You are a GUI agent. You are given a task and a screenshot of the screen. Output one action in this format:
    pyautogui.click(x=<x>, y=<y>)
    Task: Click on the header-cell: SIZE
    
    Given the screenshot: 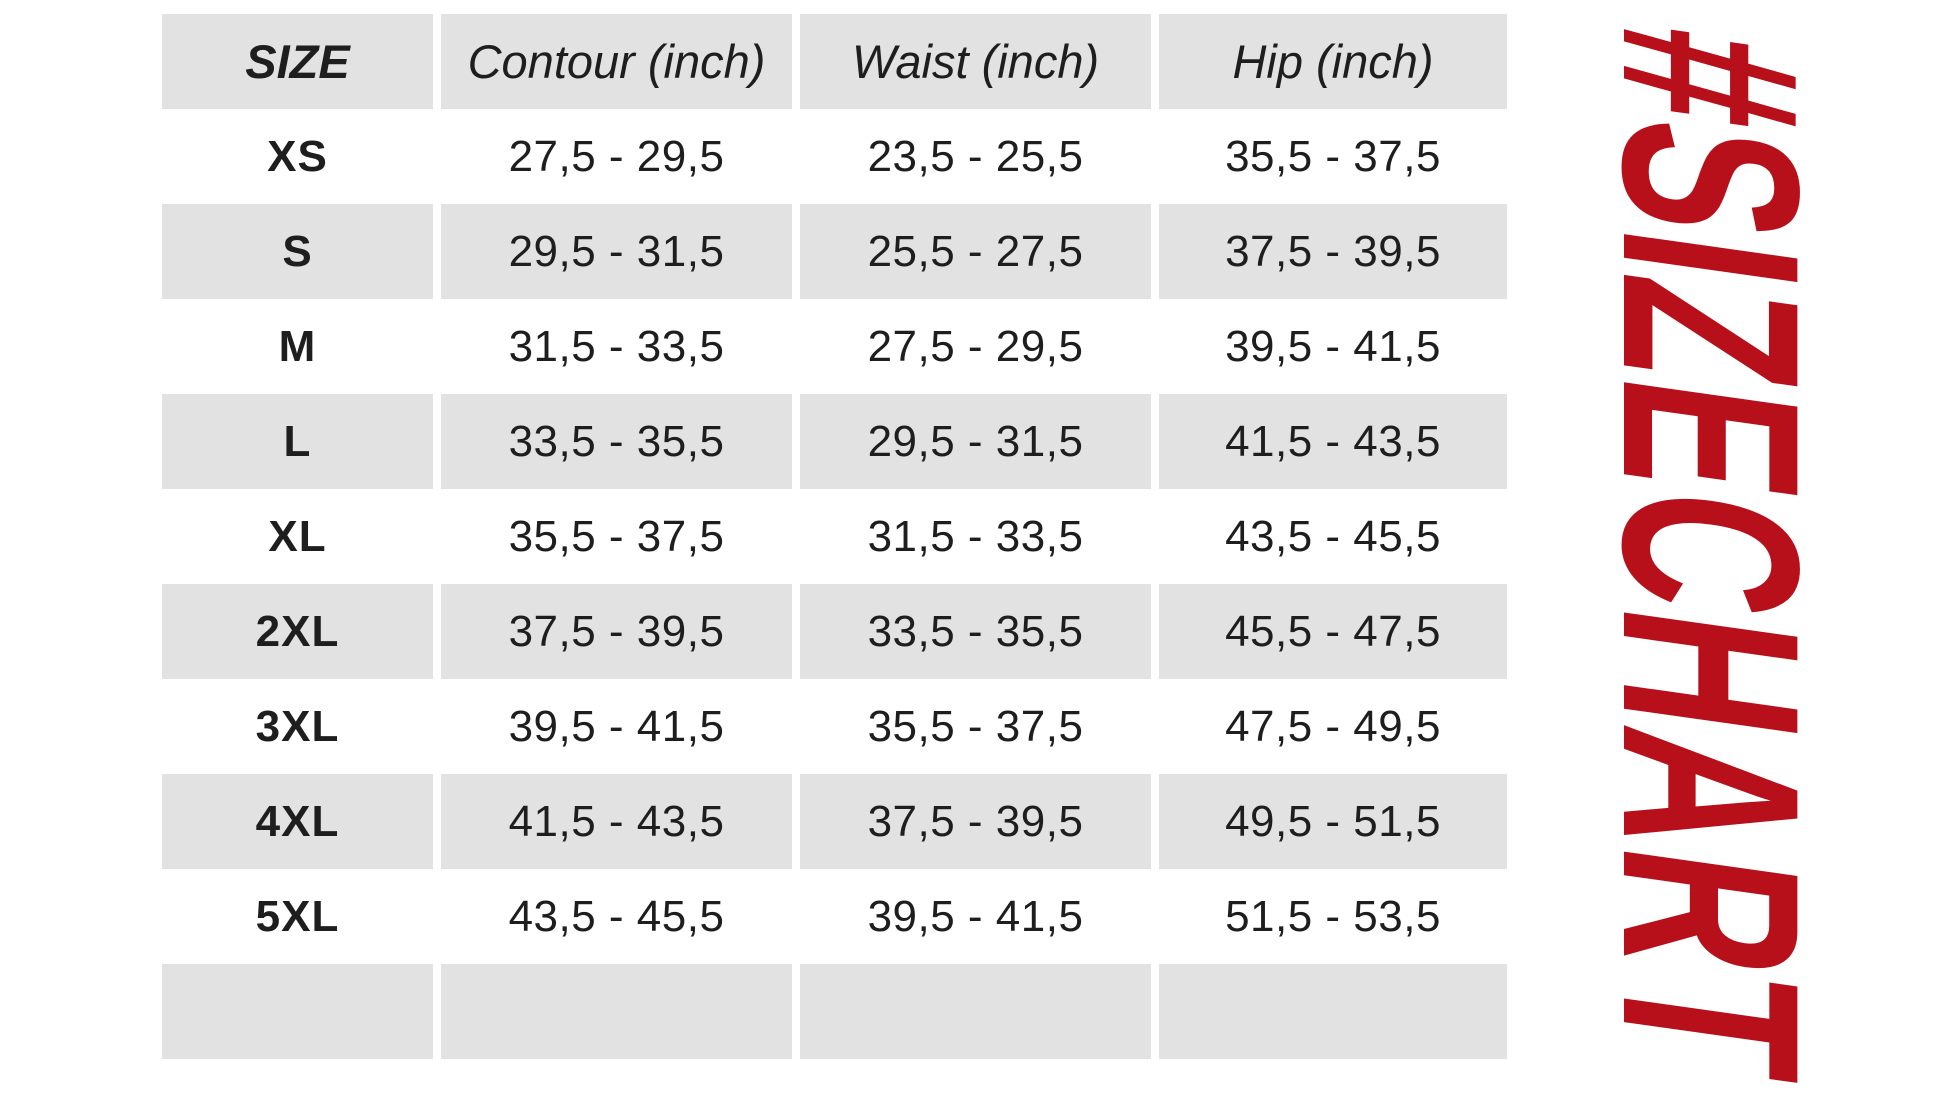 What is the action you would take?
    pyautogui.click(x=297, y=61)
    